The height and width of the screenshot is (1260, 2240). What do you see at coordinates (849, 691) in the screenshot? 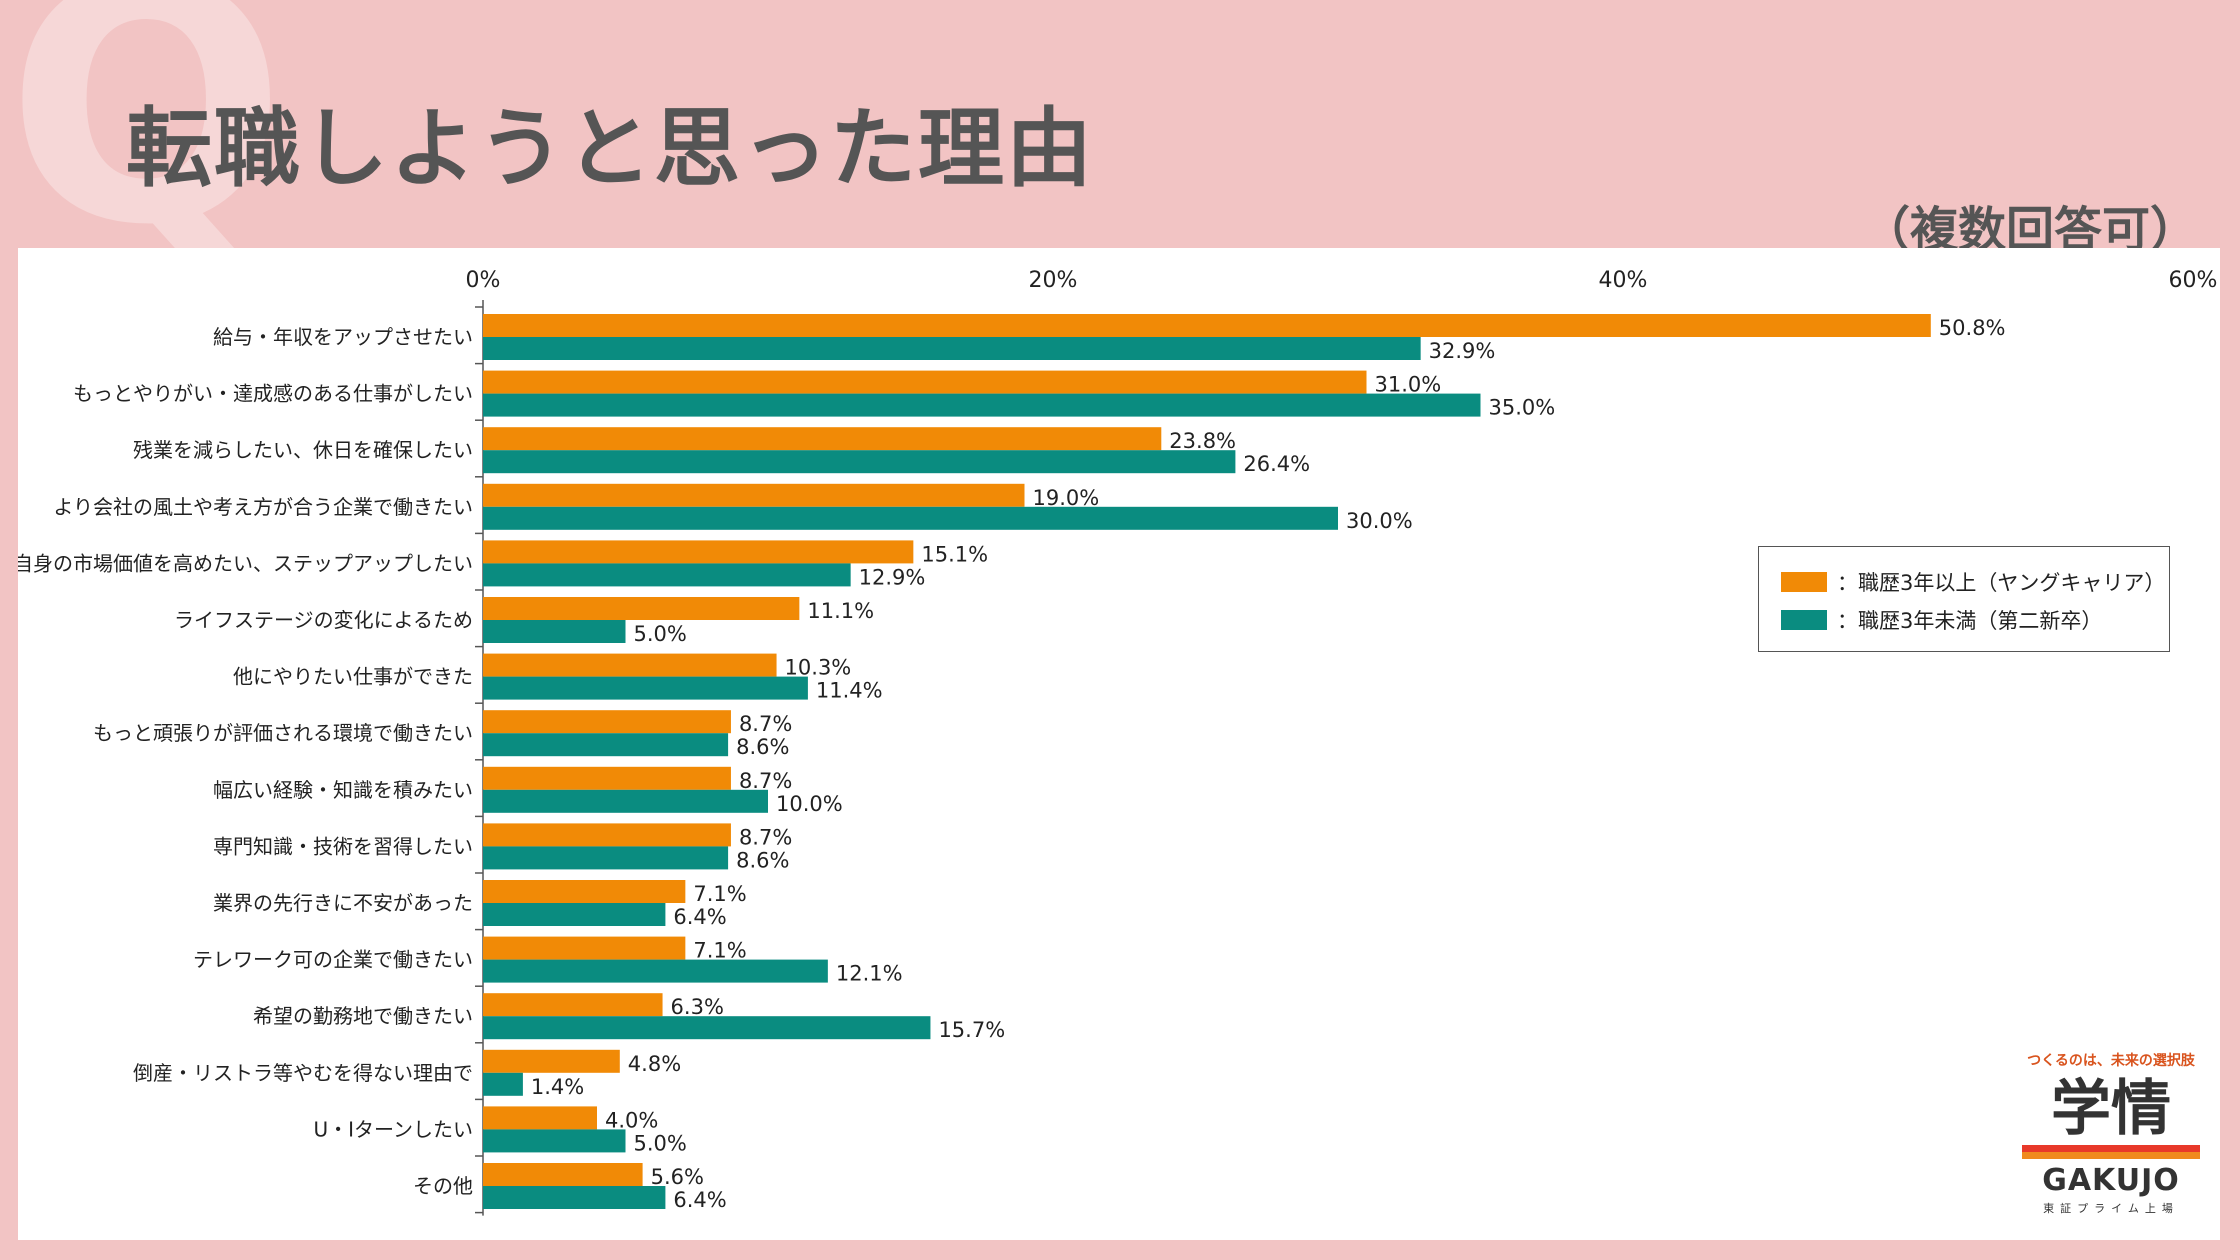
I see `data-label: 11.4%` at bounding box center [849, 691].